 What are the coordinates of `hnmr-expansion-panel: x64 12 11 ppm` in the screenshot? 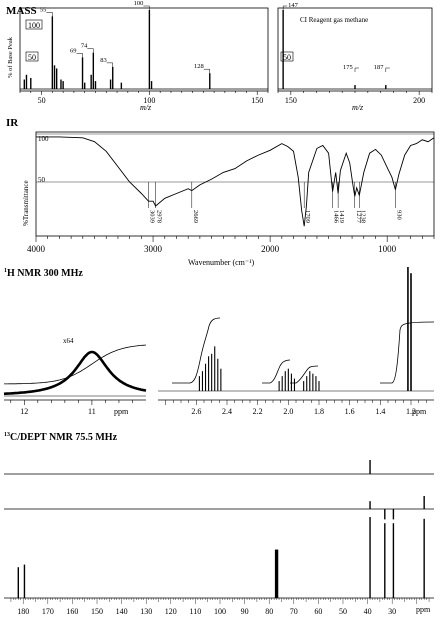 It's located at (75, 376).